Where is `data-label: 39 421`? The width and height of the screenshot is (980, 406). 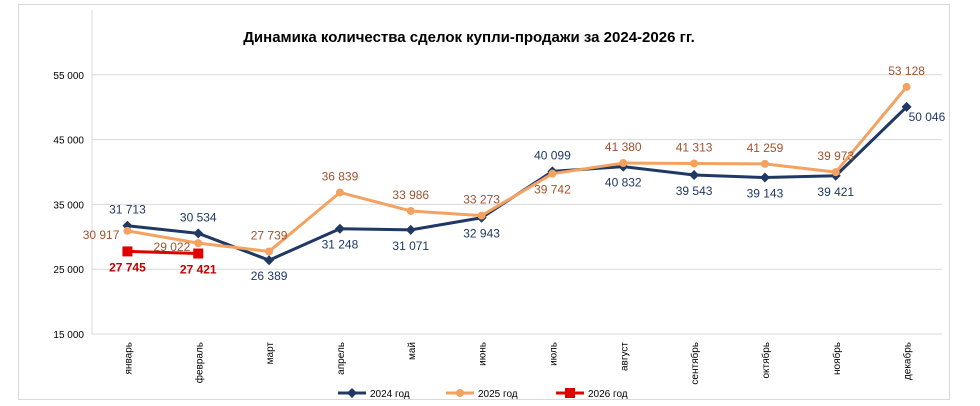
data-label: 39 421 is located at coordinates (835, 192).